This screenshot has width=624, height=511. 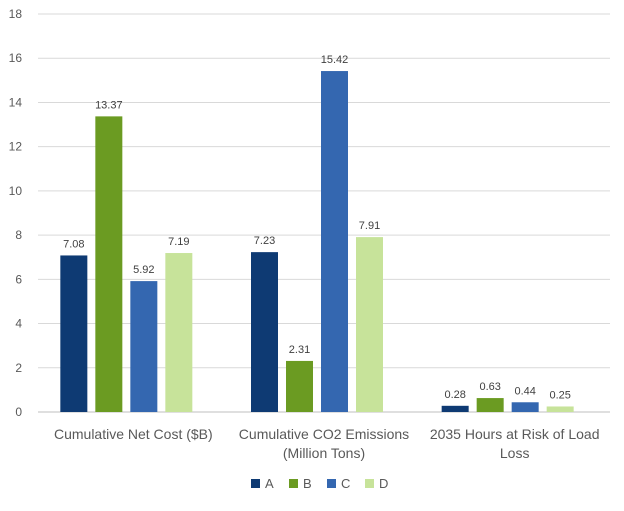 I want to click on data-label: 0.25, so click(x=559, y=395).